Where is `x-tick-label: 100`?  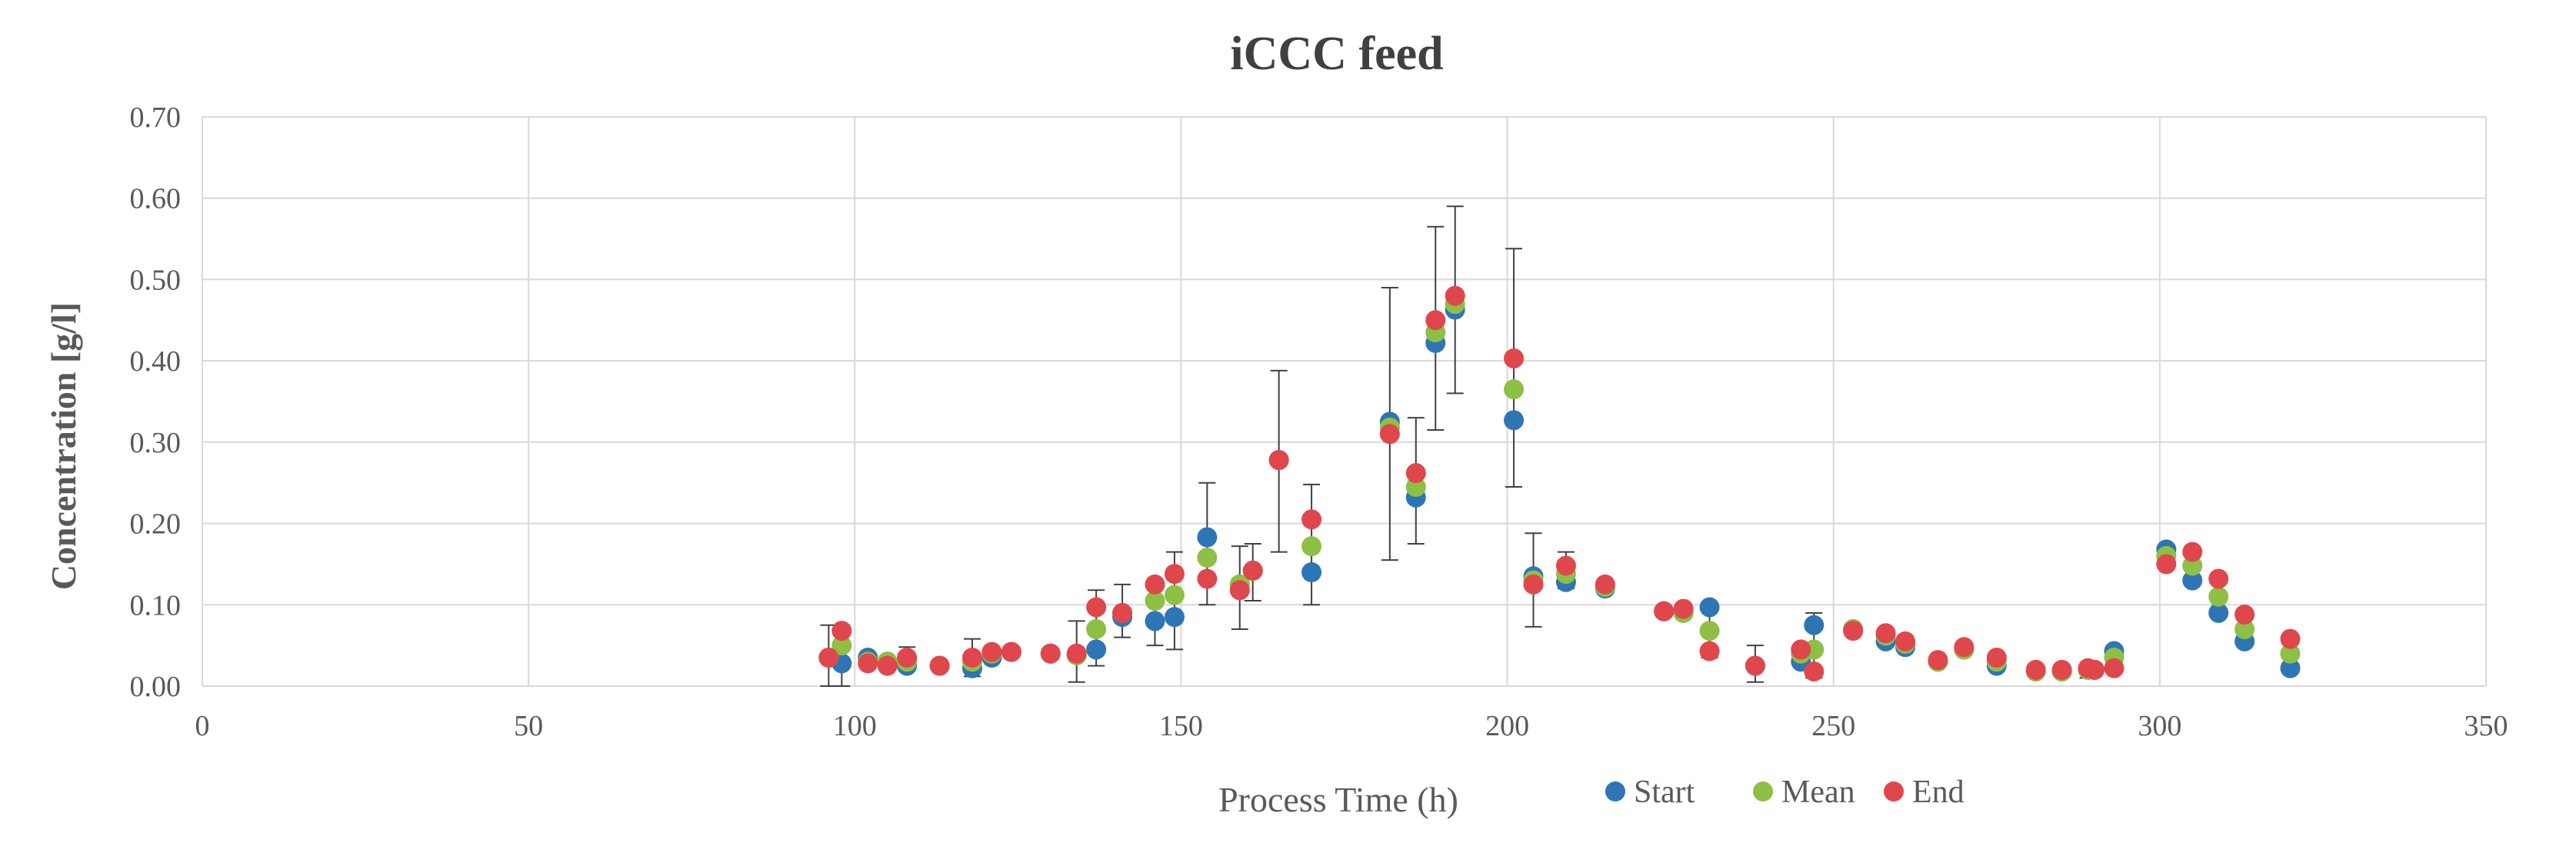 x-tick-label: 100 is located at coordinates (855, 726).